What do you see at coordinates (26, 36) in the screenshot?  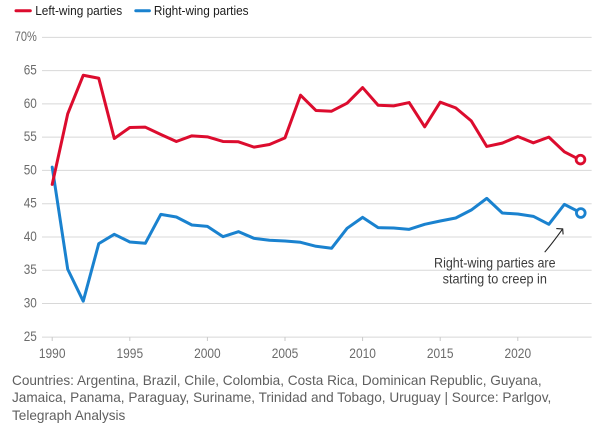 I see `svg-text: 70%` at bounding box center [26, 36].